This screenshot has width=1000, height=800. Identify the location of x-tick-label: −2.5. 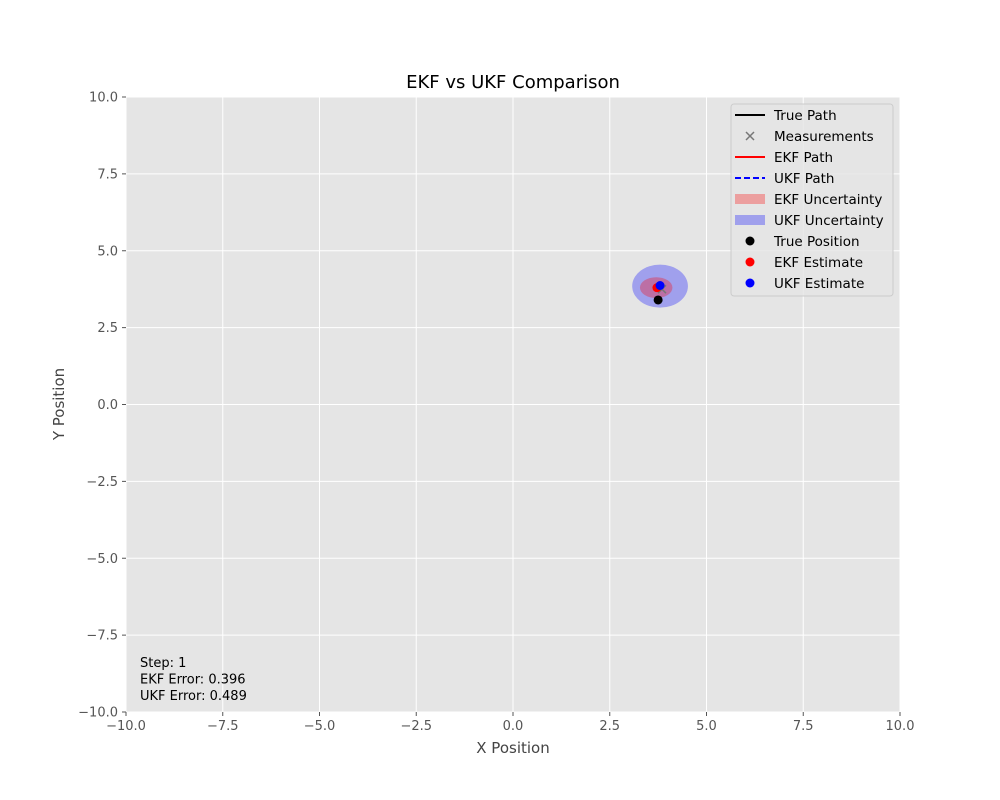
(416, 726).